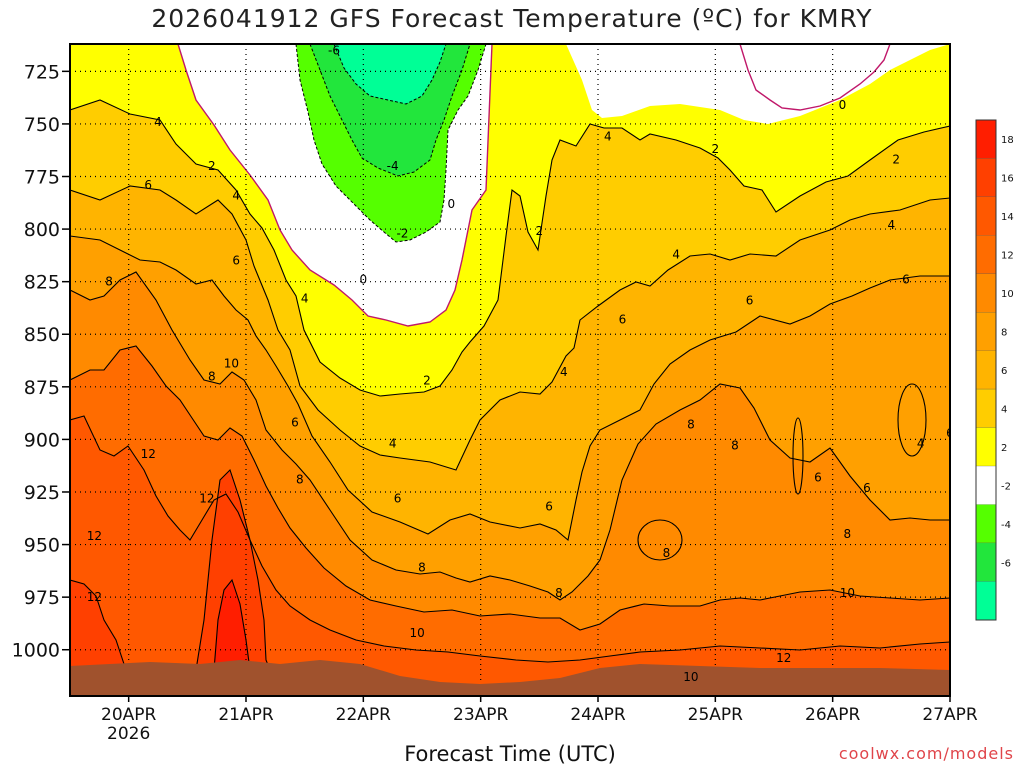 The image size is (1024, 768). What do you see at coordinates (1004, 409) in the screenshot?
I see `colorbar-label: 4` at bounding box center [1004, 409].